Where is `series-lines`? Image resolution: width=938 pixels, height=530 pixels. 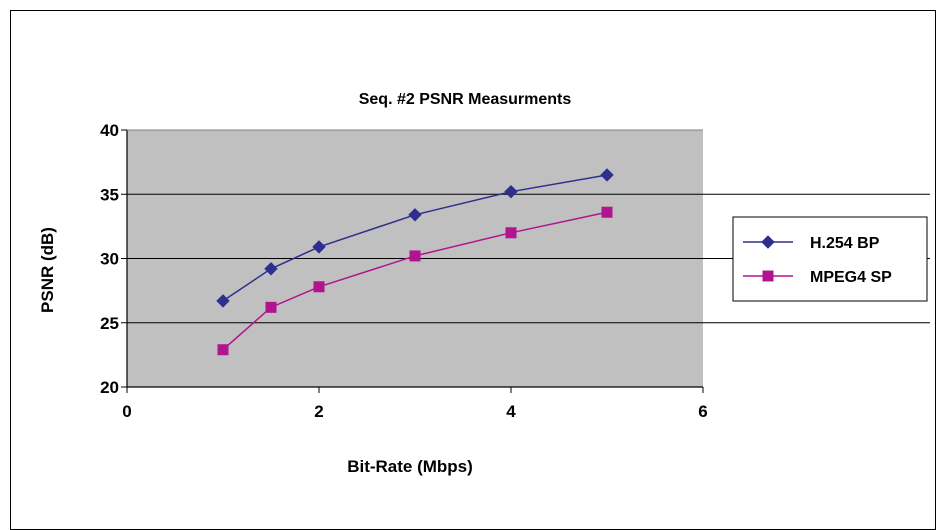
series-lines is located at coordinates (415, 262).